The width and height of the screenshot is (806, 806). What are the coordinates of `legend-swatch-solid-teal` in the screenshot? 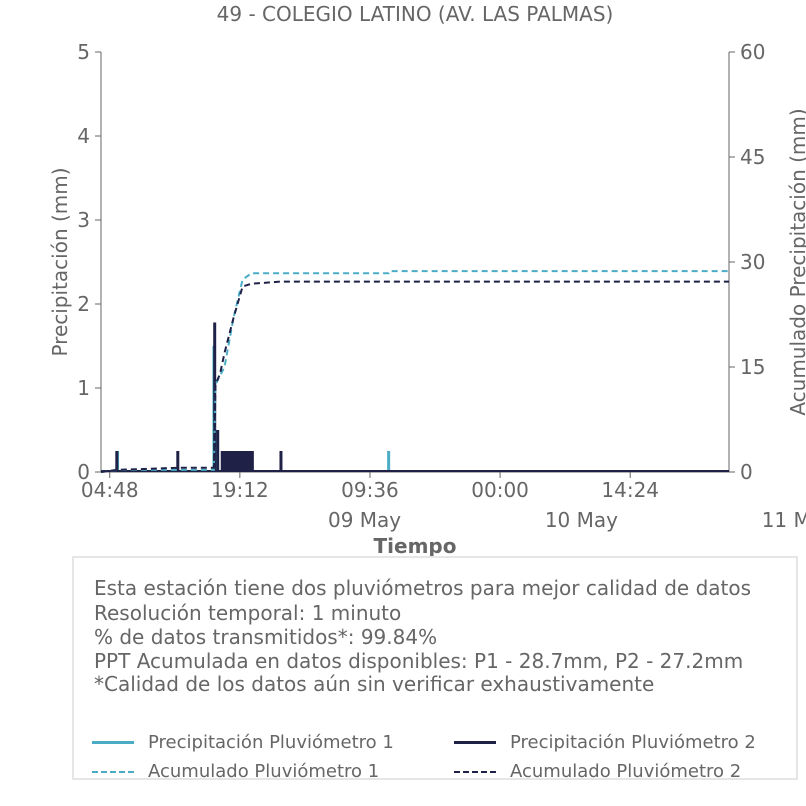 It's located at (113, 742).